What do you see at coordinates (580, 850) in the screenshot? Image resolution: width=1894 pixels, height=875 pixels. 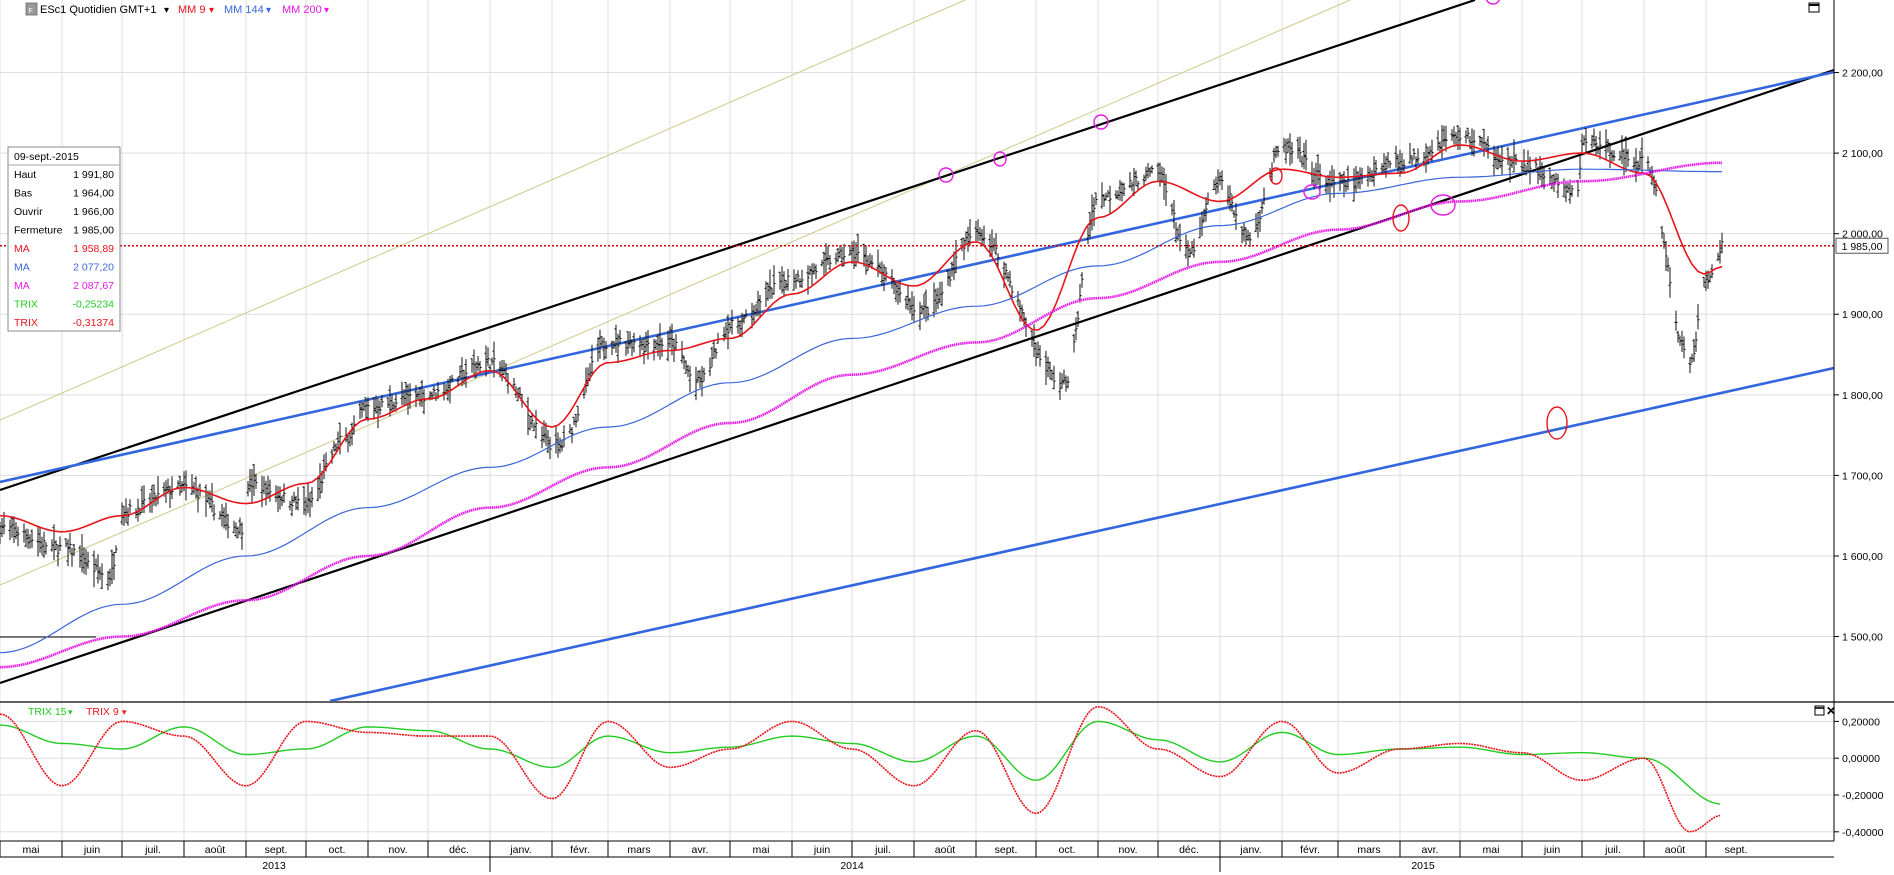 I see `x-axis-month-label: févr.` at bounding box center [580, 850].